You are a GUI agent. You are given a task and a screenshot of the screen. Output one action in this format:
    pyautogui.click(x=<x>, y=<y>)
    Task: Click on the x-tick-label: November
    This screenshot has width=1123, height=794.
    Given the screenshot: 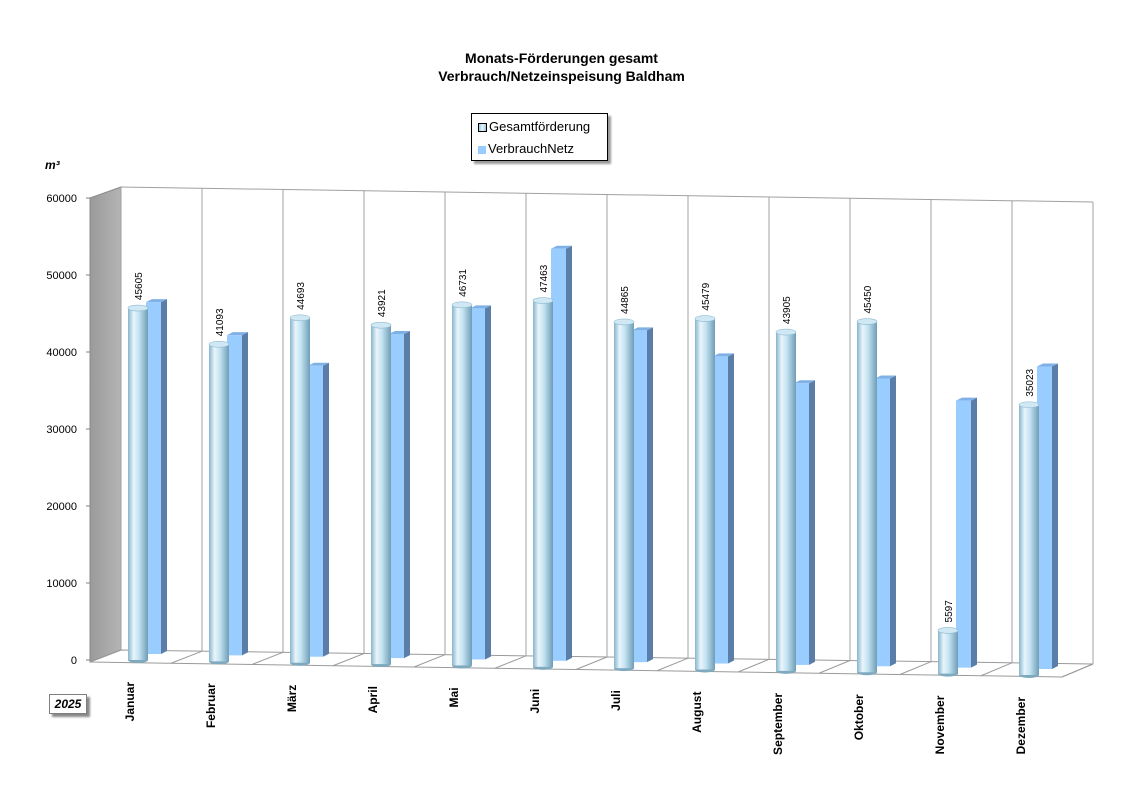 What is the action you would take?
    pyautogui.click(x=940, y=724)
    